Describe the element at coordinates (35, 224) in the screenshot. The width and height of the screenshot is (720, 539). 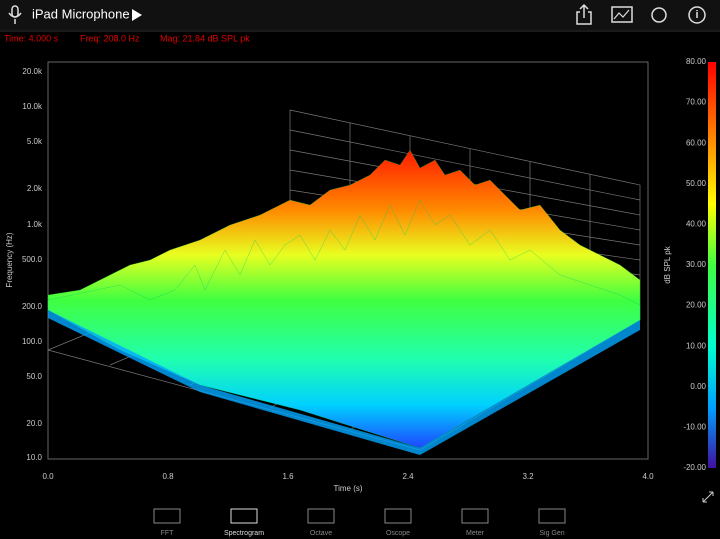
I see `y-tick-label: 1.0k` at that location.